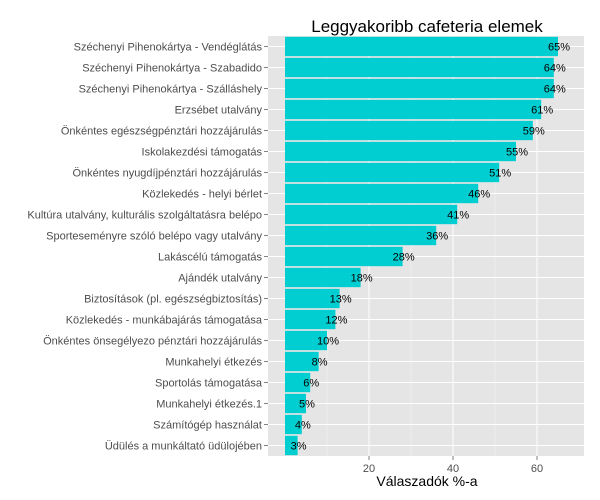  What do you see at coordinates (171, 90) in the screenshot?
I see `category-label: Széchenyi Pihenokártya - Szálláshely` at bounding box center [171, 90].